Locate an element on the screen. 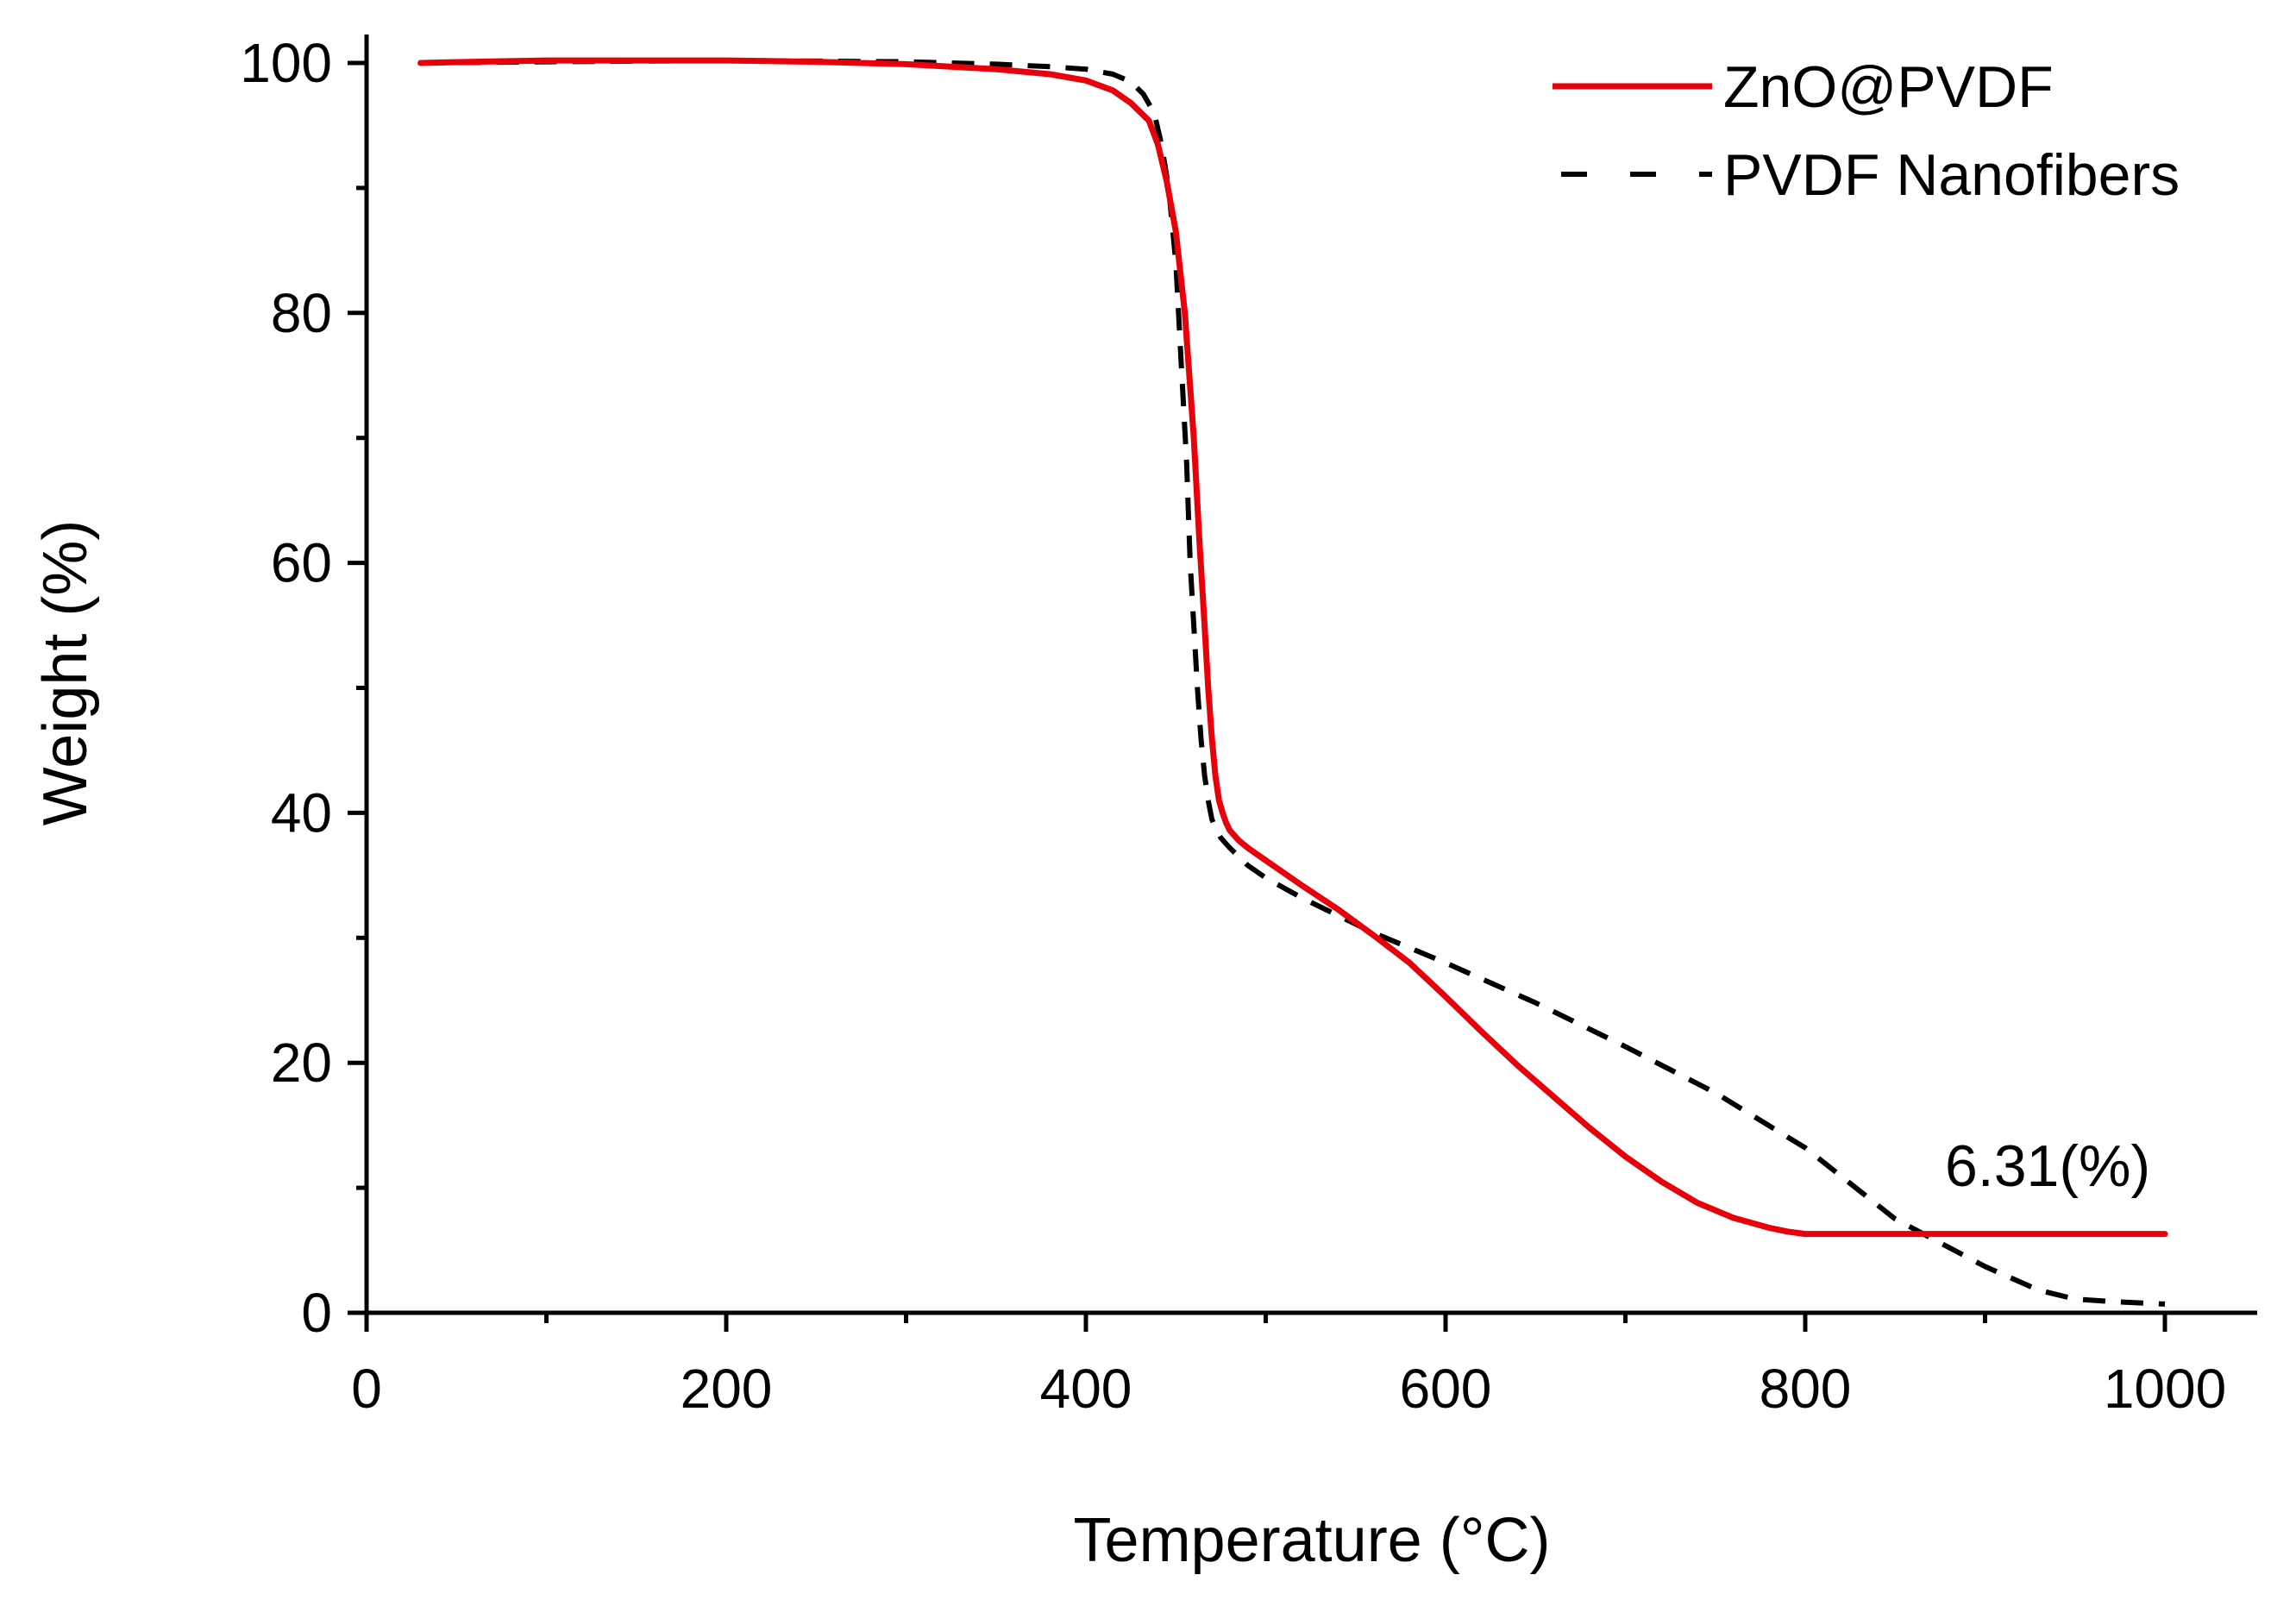  legend-label-pvdf-nanofibers: PVDF Nanofibers is located at coordinates (1952, 175).